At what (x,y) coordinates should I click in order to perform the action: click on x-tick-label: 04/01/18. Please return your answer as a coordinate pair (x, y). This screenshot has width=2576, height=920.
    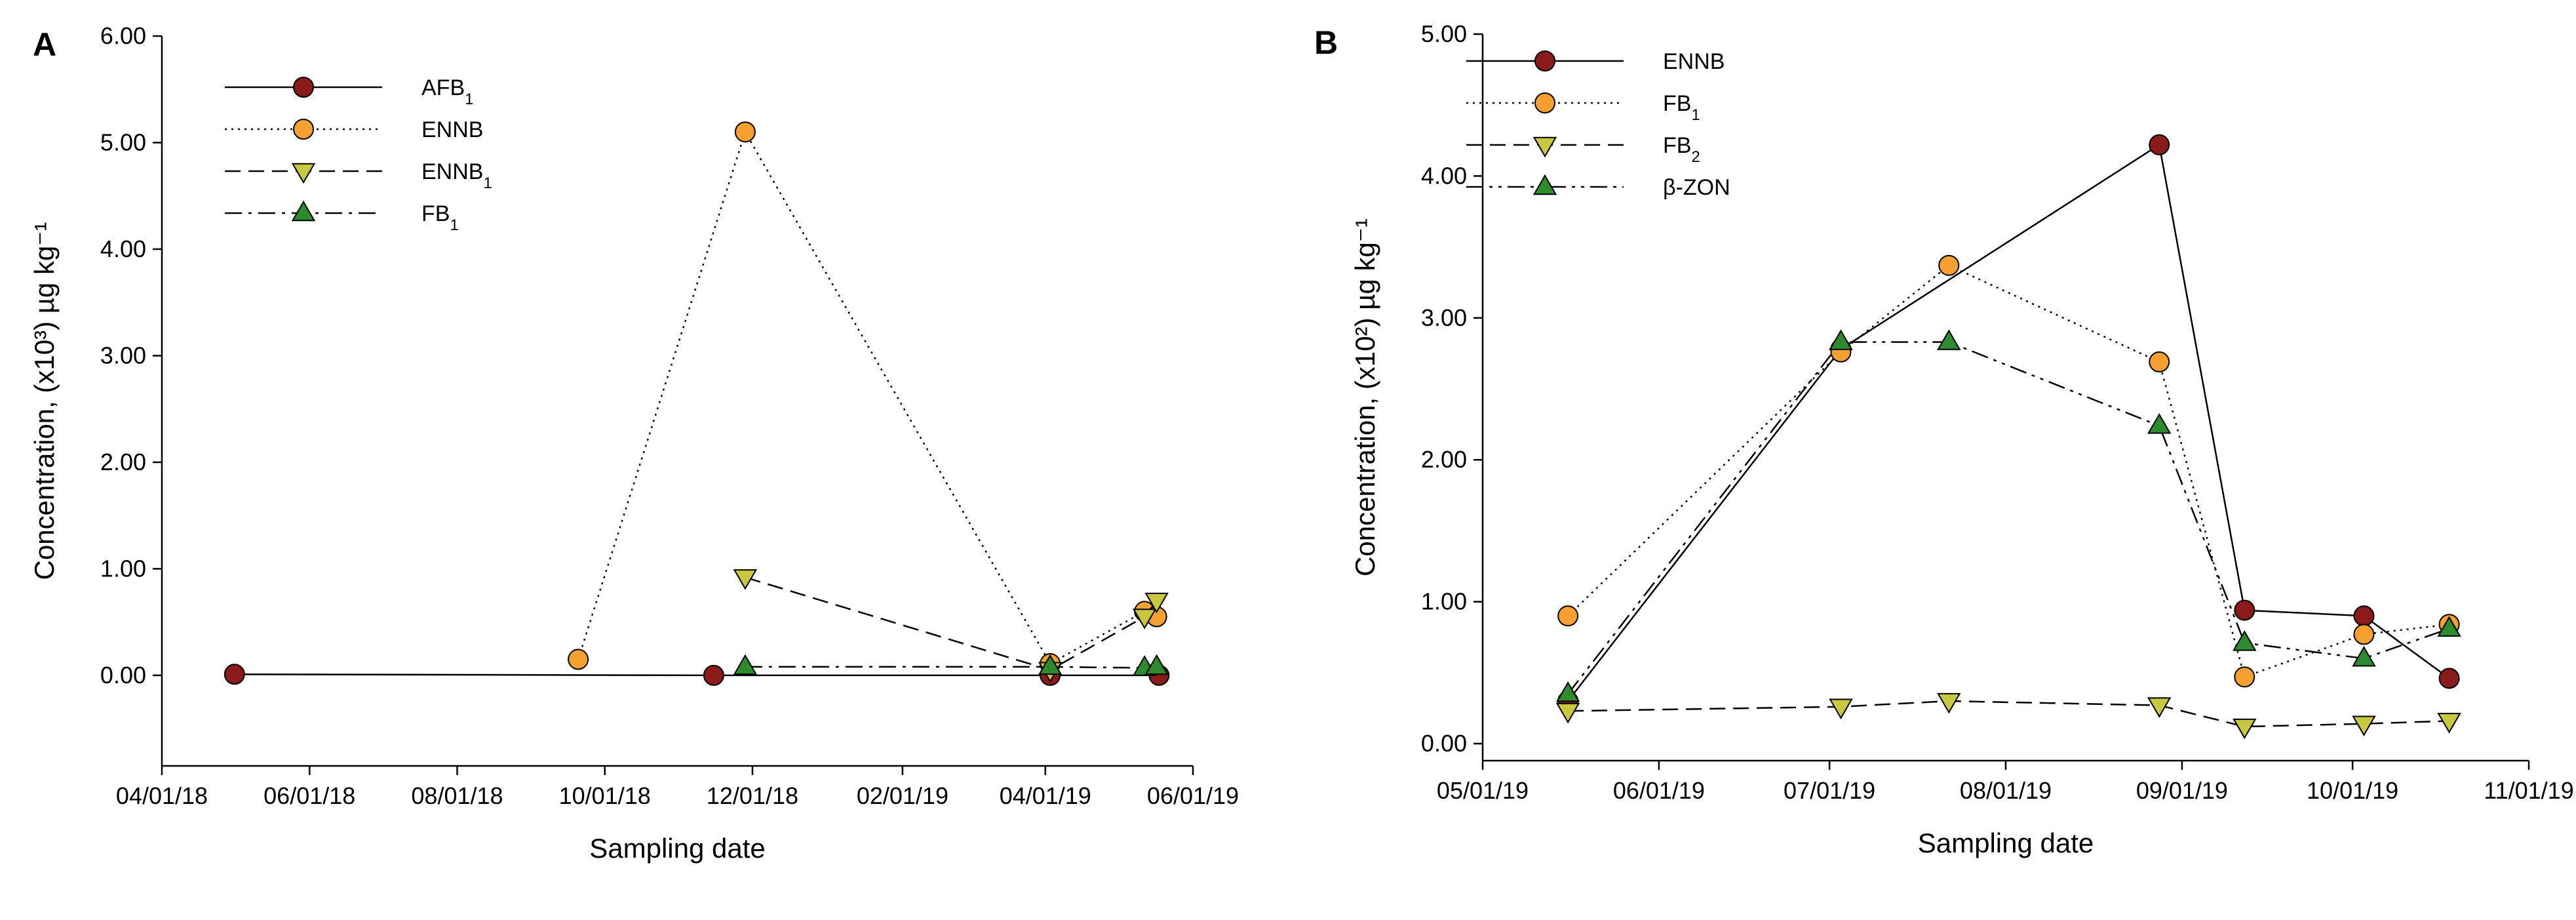
    Looking at the image, I should click on (162, 795).